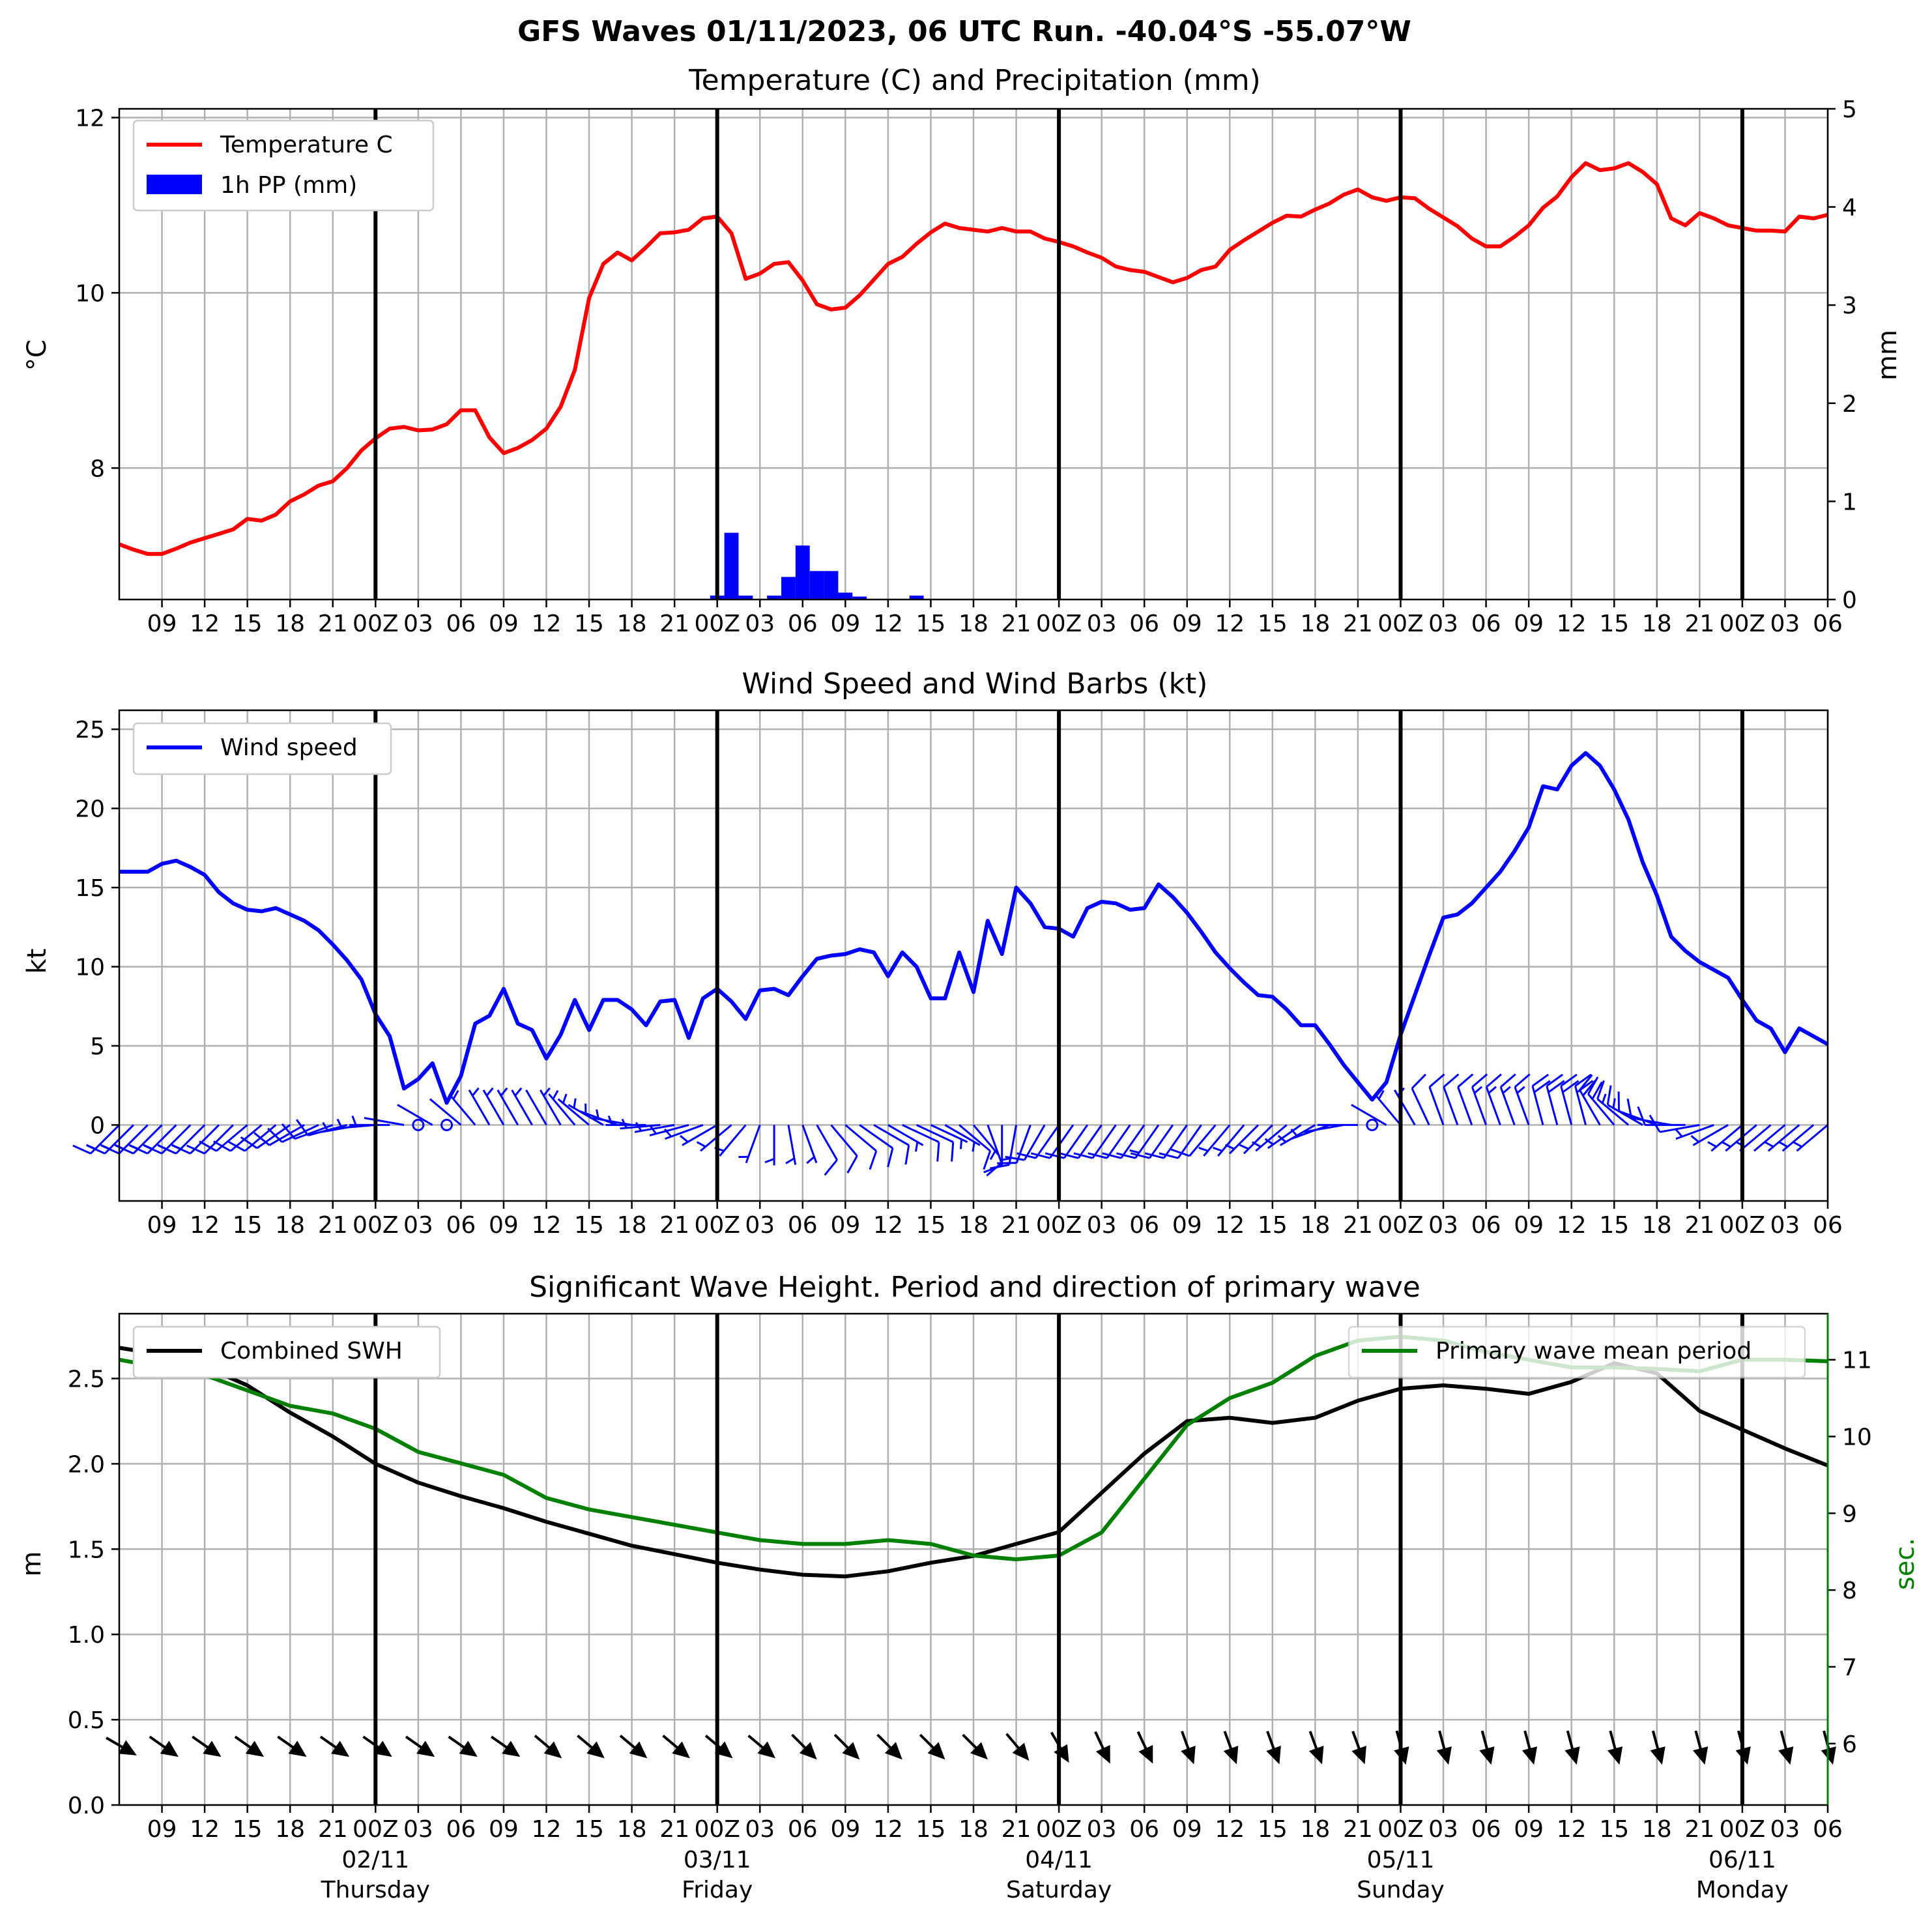  I want to click on day-name-label: Friday, so click(717, 1890).